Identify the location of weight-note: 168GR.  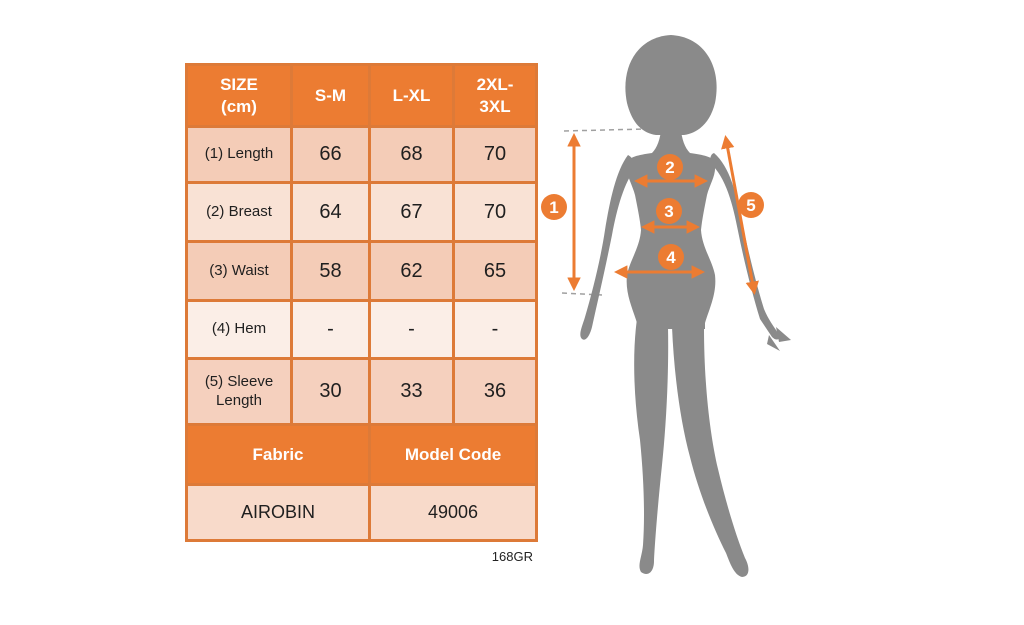
(512, 556).